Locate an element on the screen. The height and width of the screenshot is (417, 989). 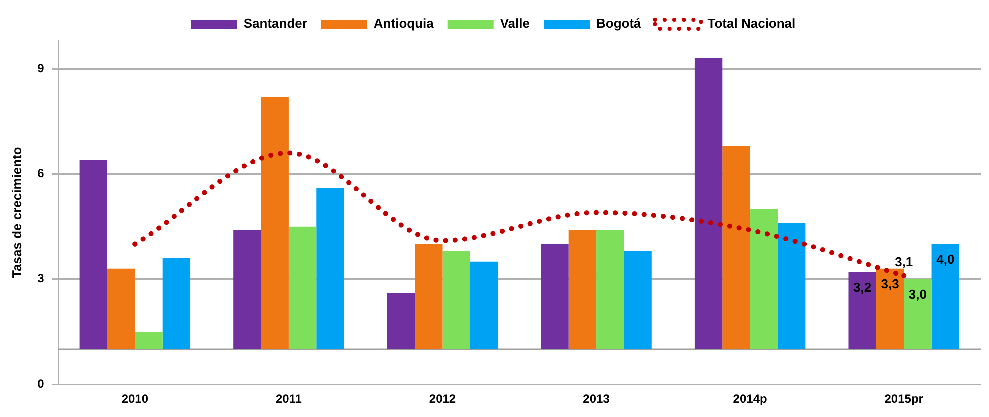
y-tick-label: 9 is located at coordinates (41, 68).